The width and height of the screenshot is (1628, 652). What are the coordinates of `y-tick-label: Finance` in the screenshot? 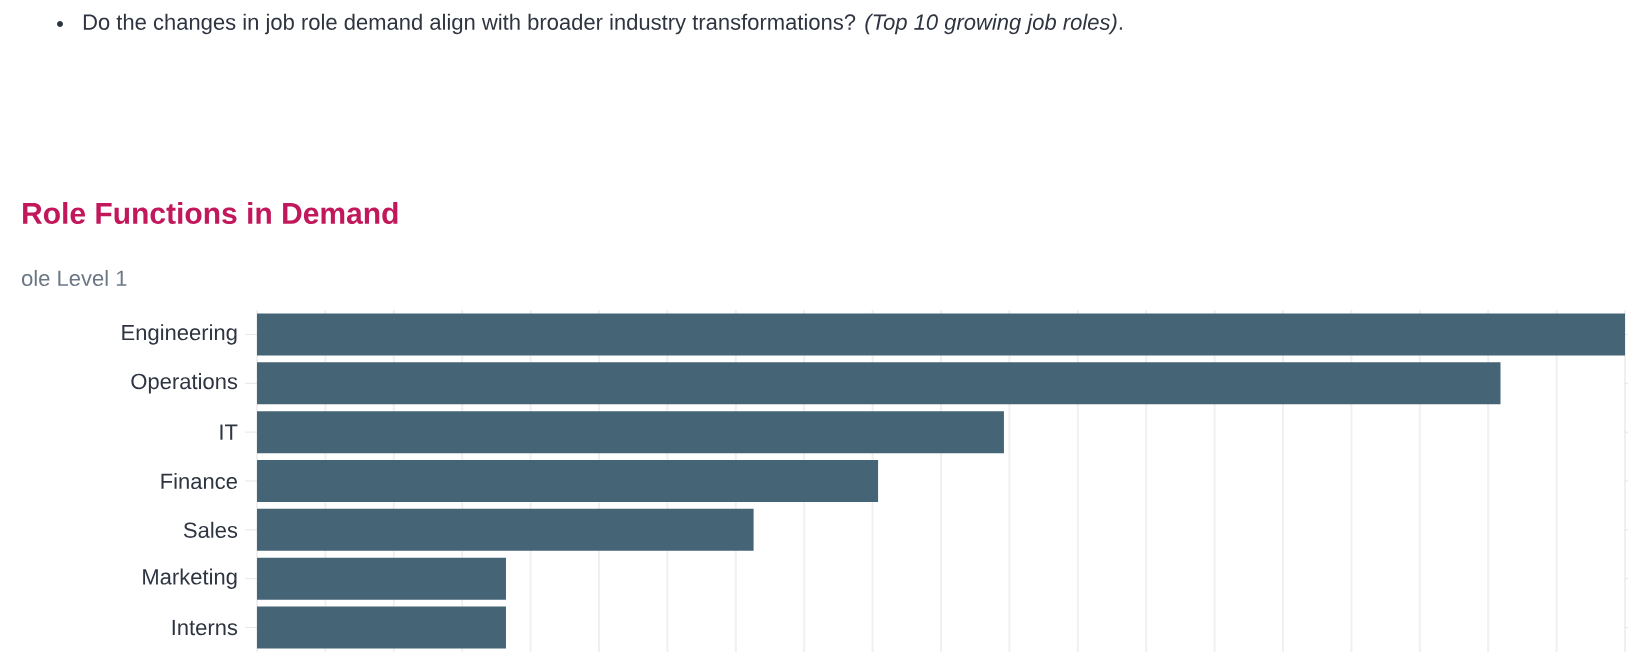 It's located at (199, 481).